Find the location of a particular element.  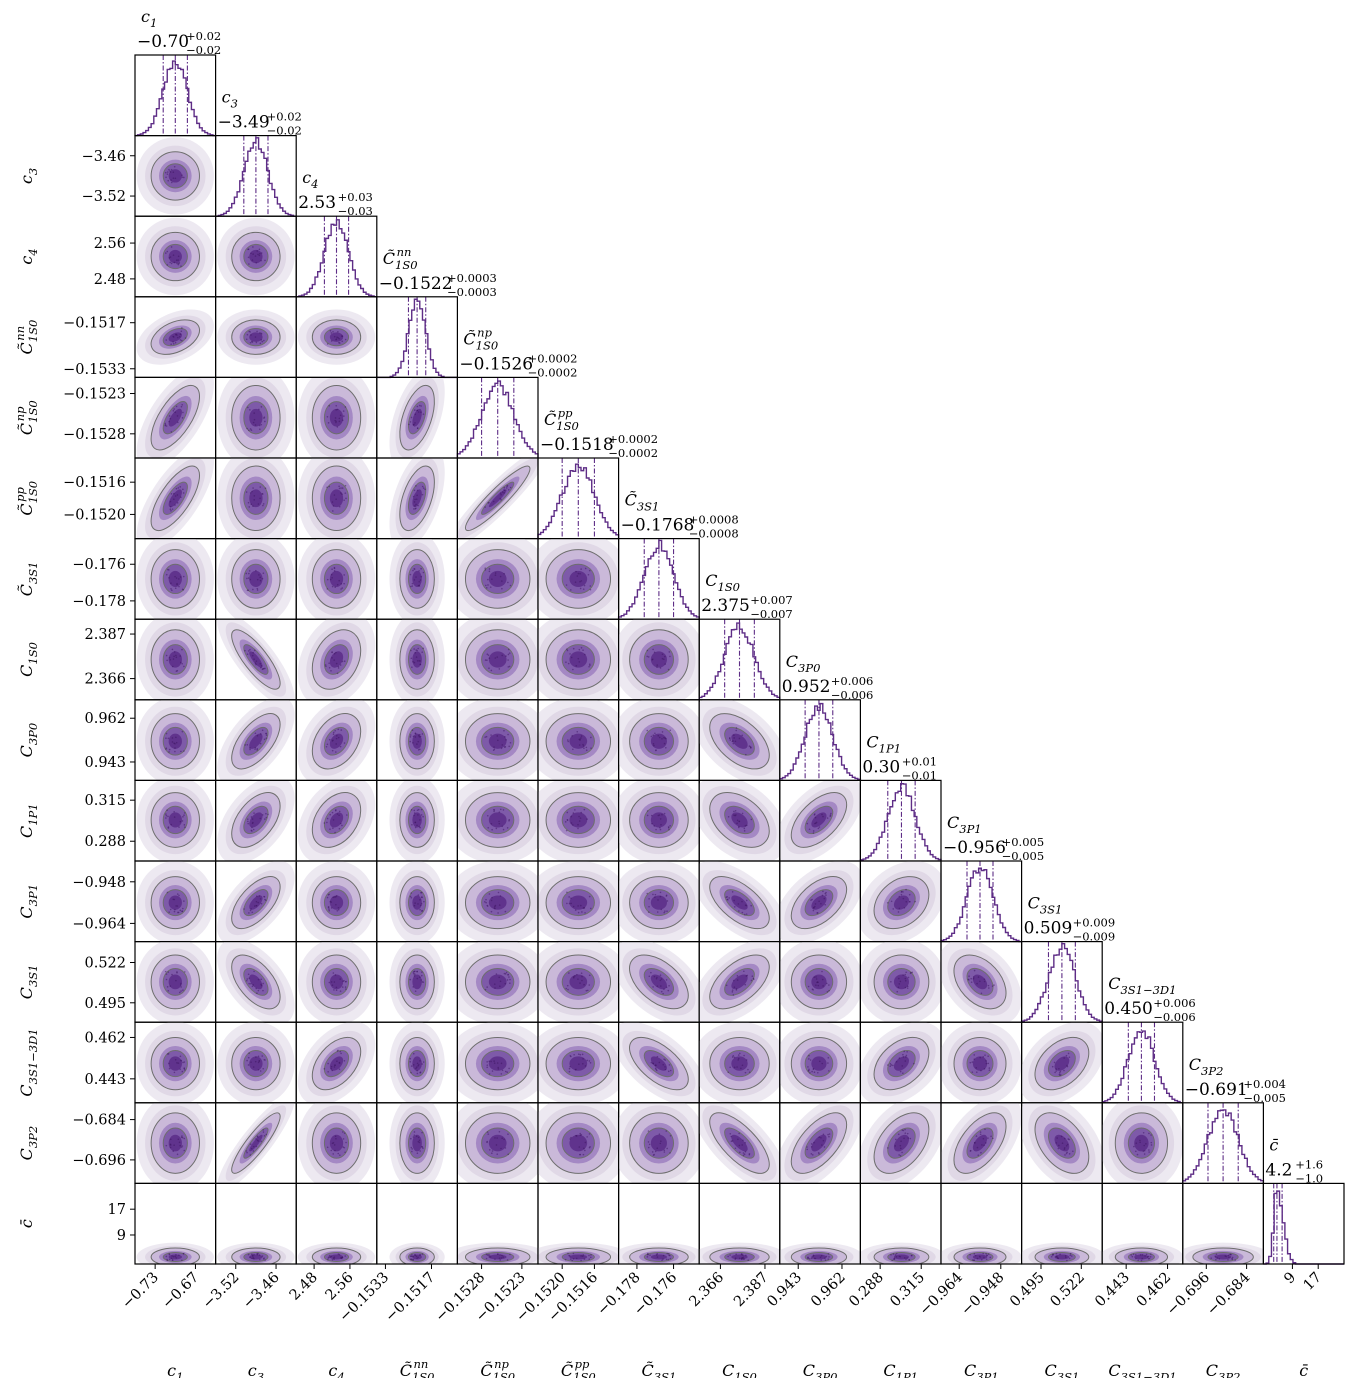

y-axis-label-group: C1S0 is located at coordinates (28, 659).